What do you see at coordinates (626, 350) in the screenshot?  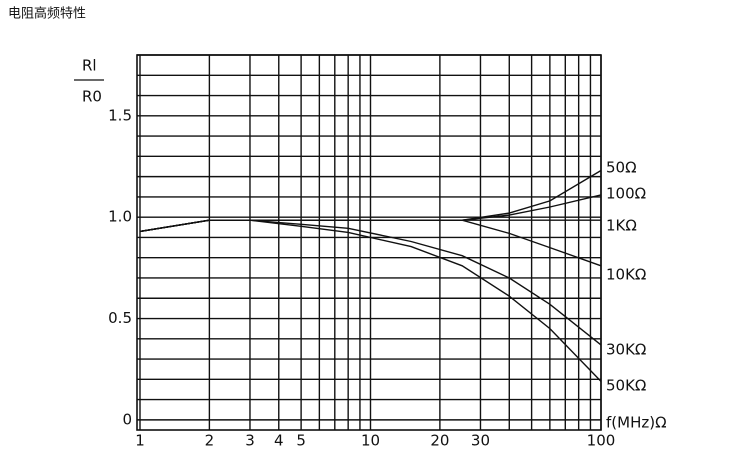 I see `series-label: 30KΩ` at bounding box center [626, 350].